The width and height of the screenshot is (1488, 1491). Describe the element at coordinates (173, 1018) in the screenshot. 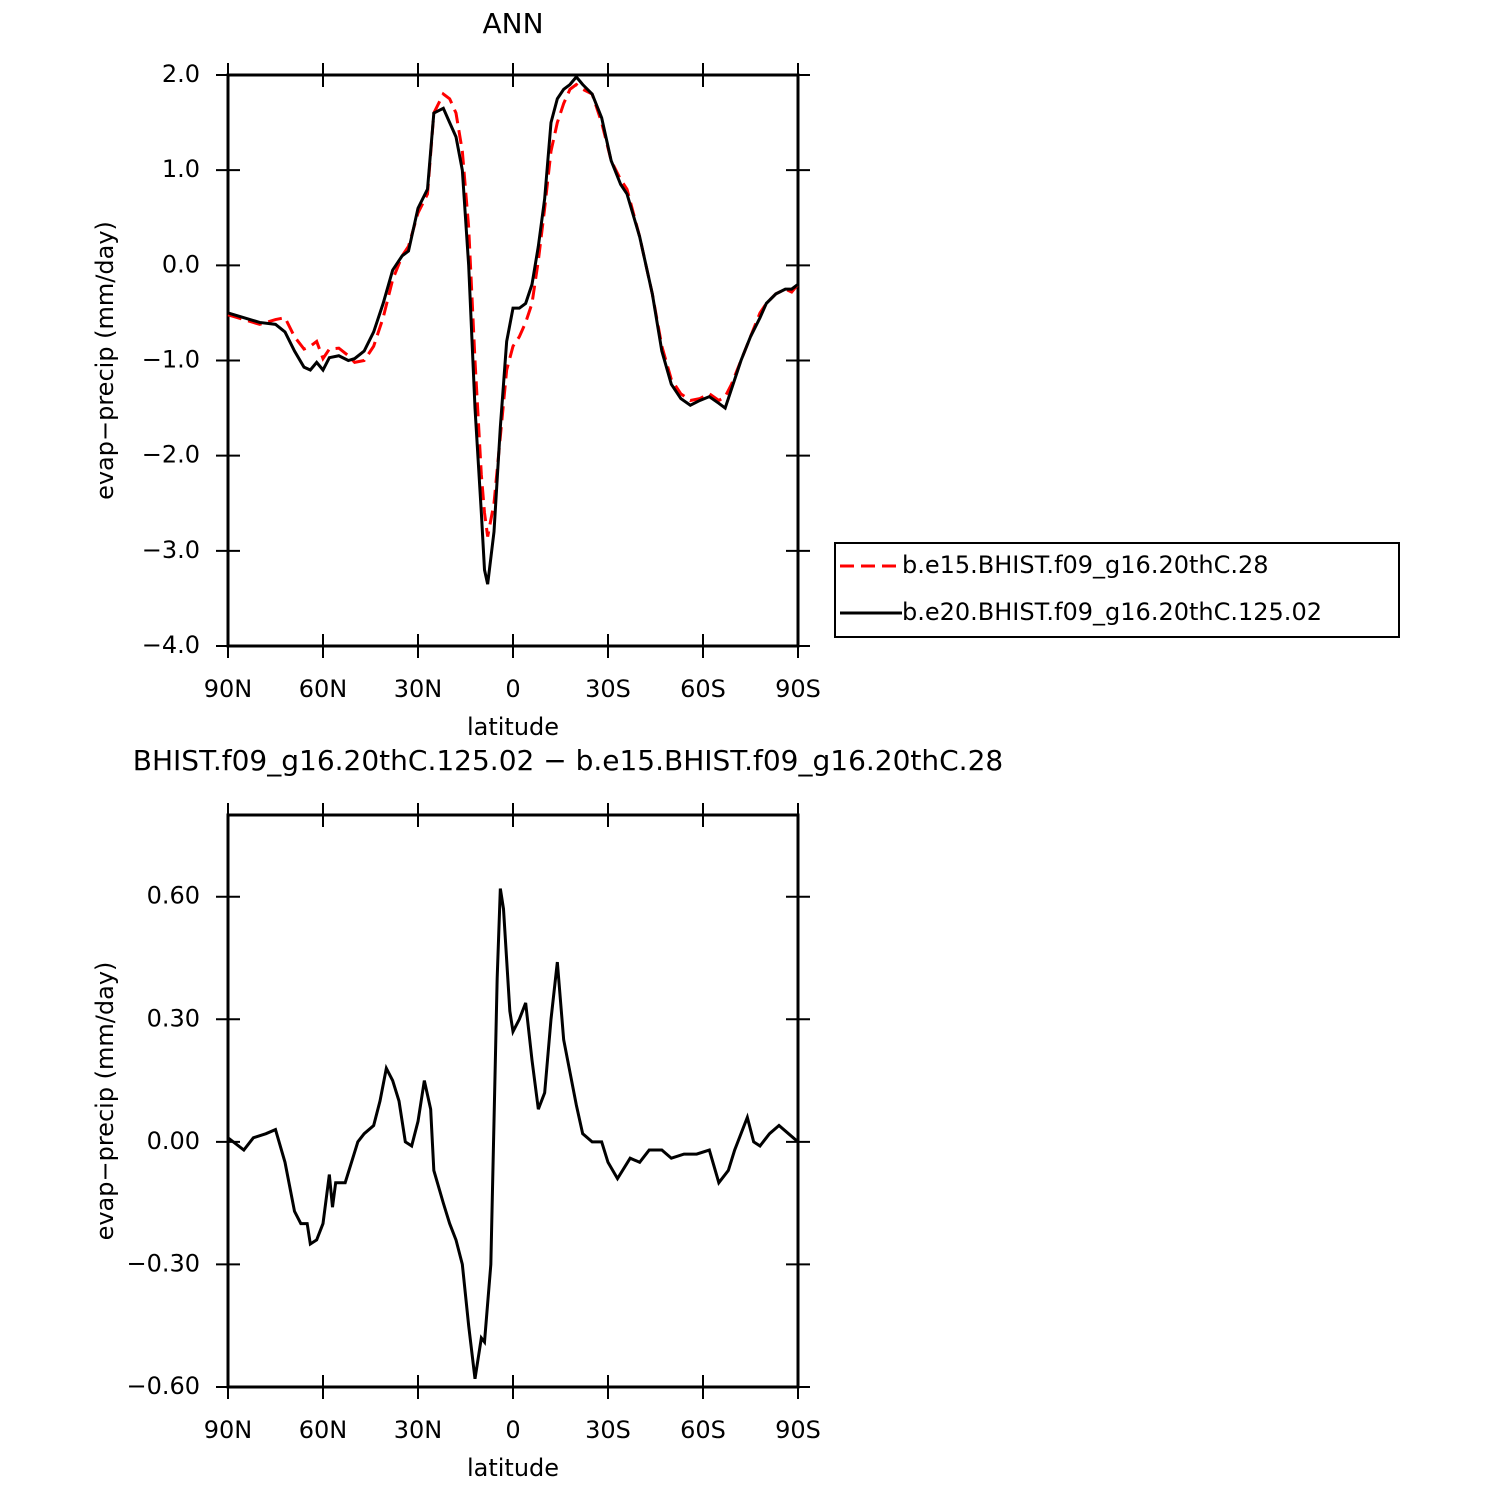

I see `y-tick-label: 0.30` at that location.